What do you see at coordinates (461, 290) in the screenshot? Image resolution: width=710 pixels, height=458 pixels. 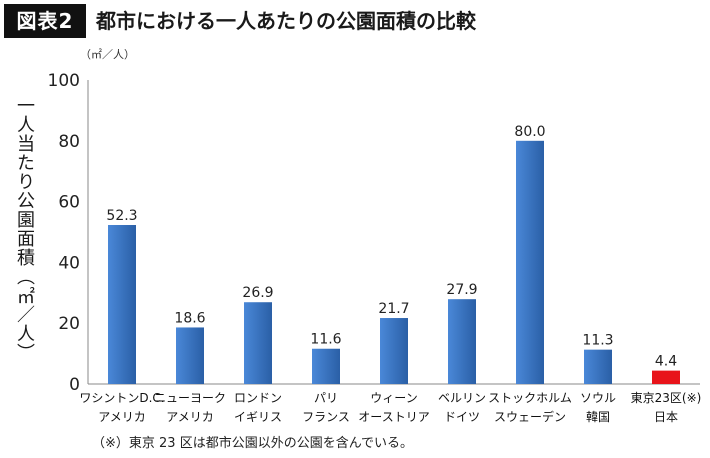 I see `data-label: 27.9` at bounding box center [461, 290].